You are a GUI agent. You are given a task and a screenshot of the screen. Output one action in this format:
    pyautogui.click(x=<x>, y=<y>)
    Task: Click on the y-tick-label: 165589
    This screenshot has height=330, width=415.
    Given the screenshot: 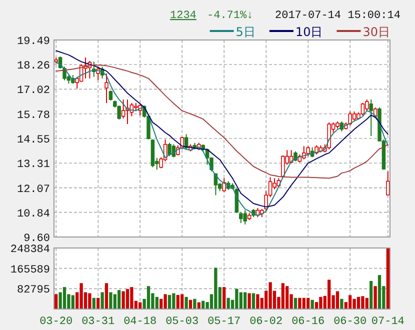 What is the action you would take?
    pyautogui.click(x=30, y=270)
    